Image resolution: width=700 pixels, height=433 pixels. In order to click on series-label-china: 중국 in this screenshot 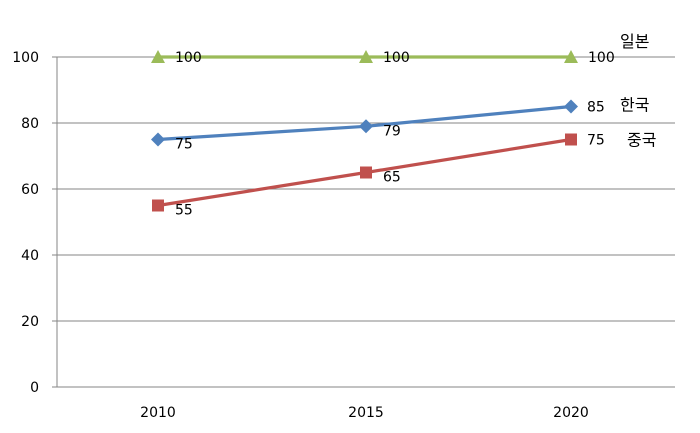, I will do `click(641, 140)`.